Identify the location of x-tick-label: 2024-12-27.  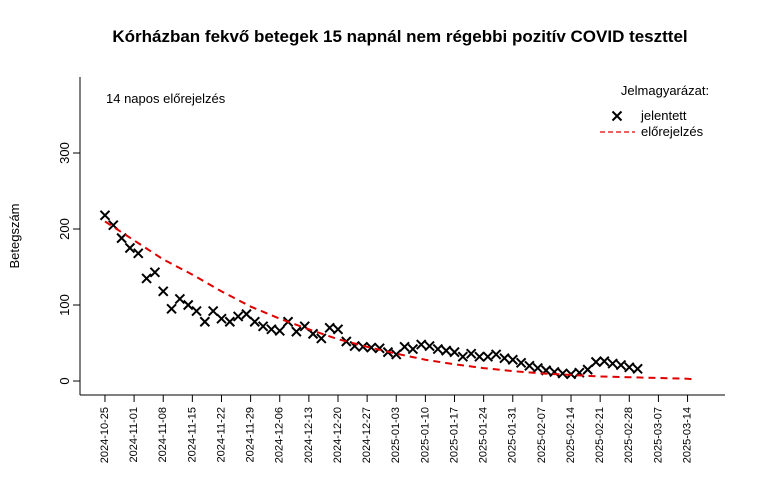
(367, 435).